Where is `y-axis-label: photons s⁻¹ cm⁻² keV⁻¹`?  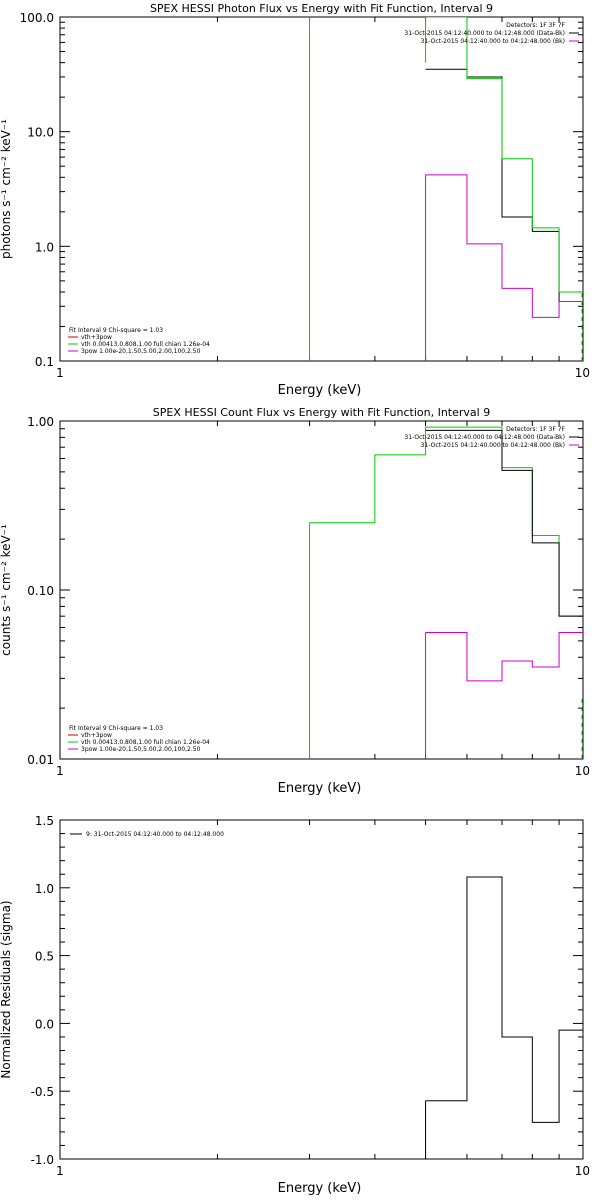 y-axis-label: photons s⁻¹ cm⁻² keV⁻¹ is located at coordinates (6, 189).